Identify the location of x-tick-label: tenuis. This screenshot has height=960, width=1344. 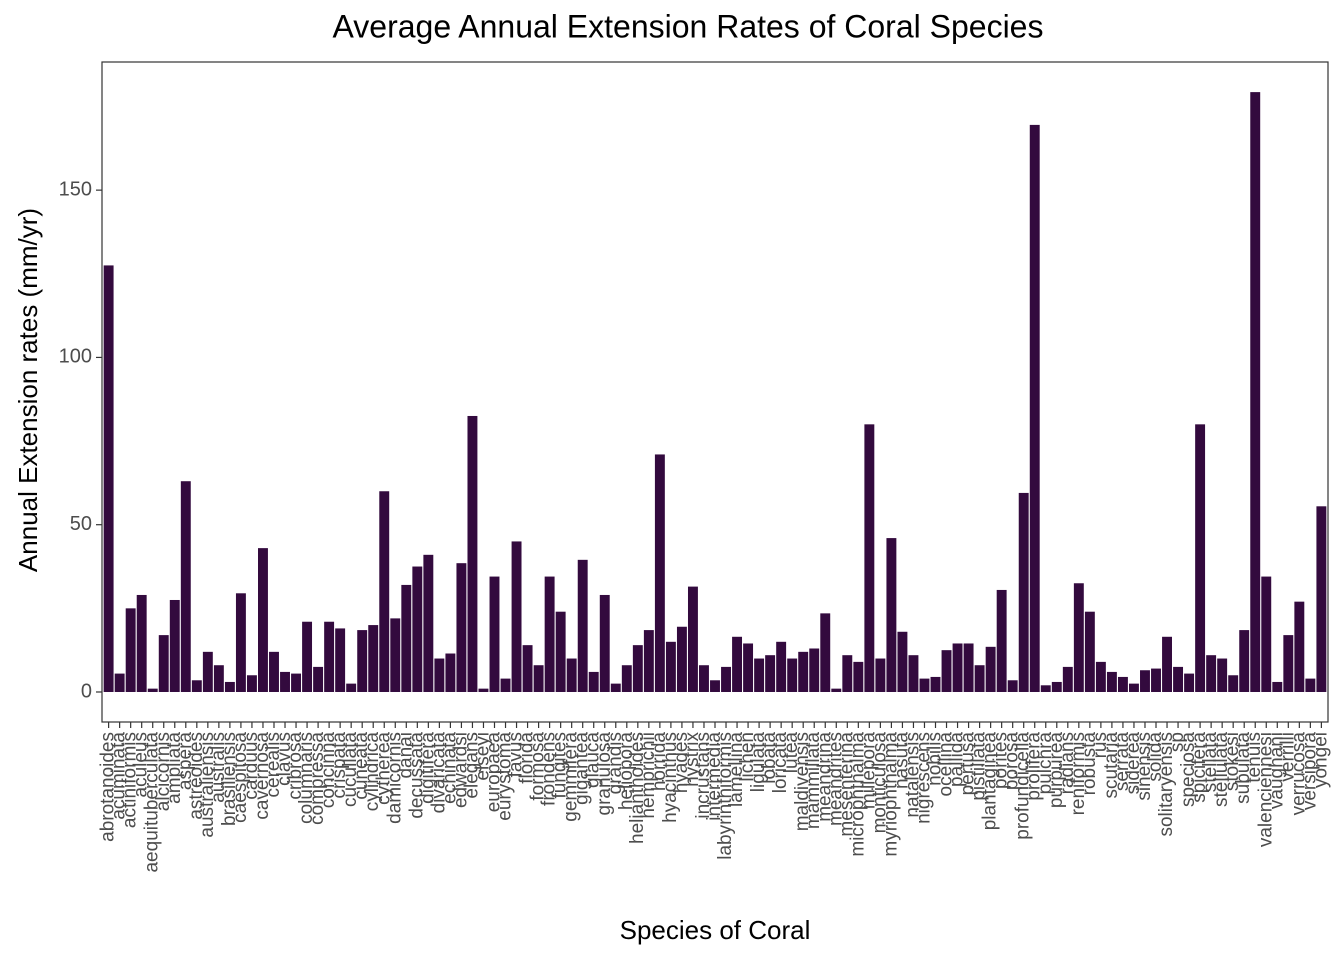
(1254, 757).